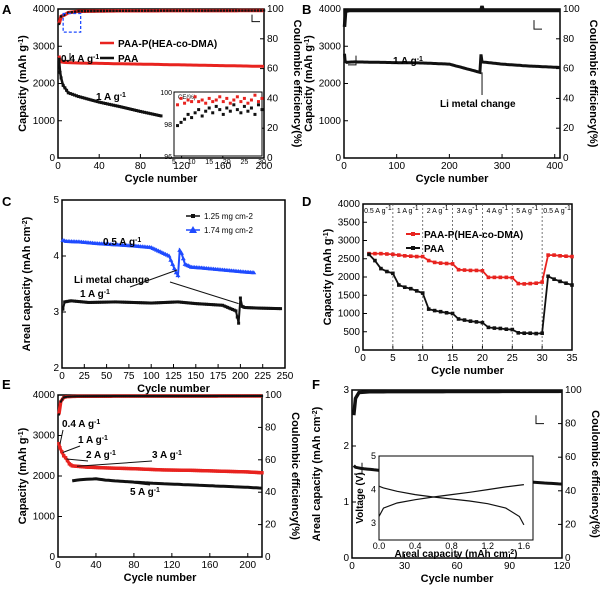  I want to click on legend-label: 1.25 mg cm-2, so click(228, 216).